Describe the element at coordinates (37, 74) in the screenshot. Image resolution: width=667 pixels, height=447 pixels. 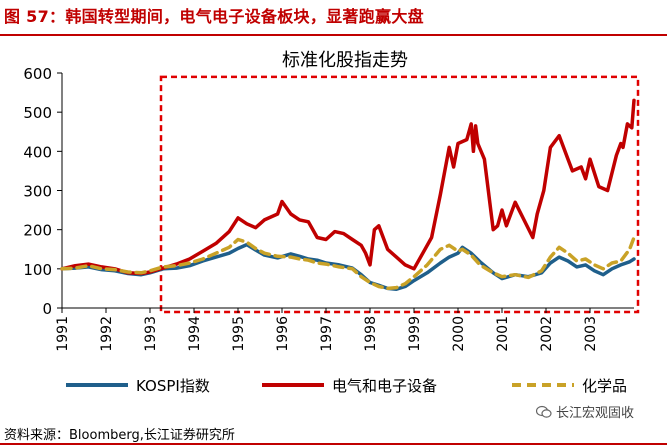
I see `y-tick-label: 600` at that location.